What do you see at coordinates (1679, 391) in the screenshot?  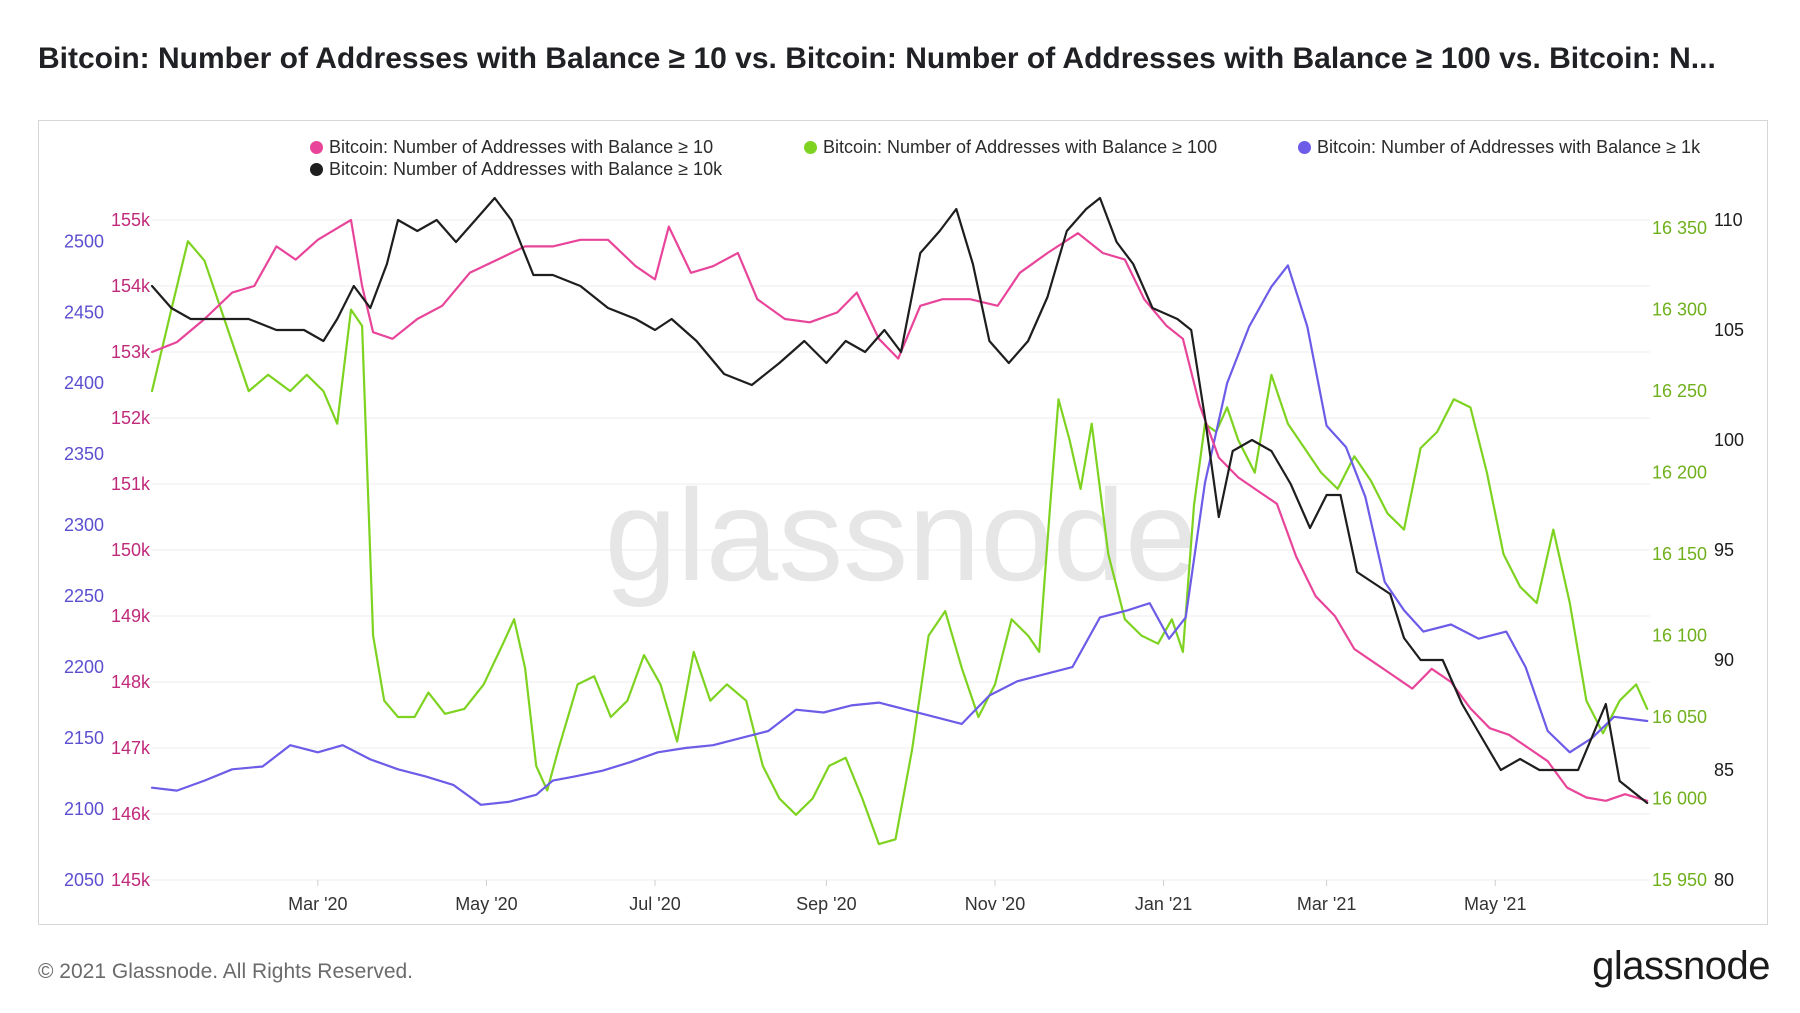 I see `y-tick-label-ge100: 16 250` at bounding box center [1679, 391].